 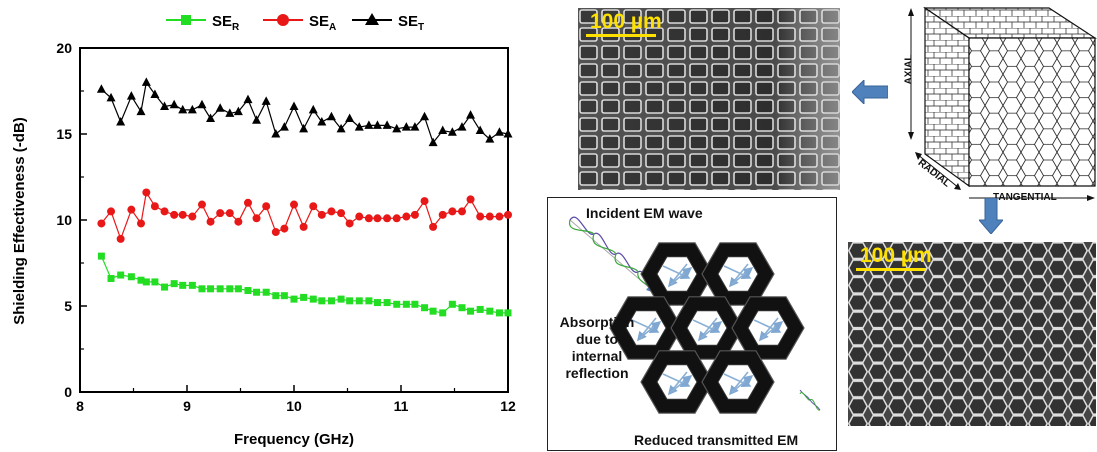 I want to click on legend-sub-t: T, so click(x=421, y=27).